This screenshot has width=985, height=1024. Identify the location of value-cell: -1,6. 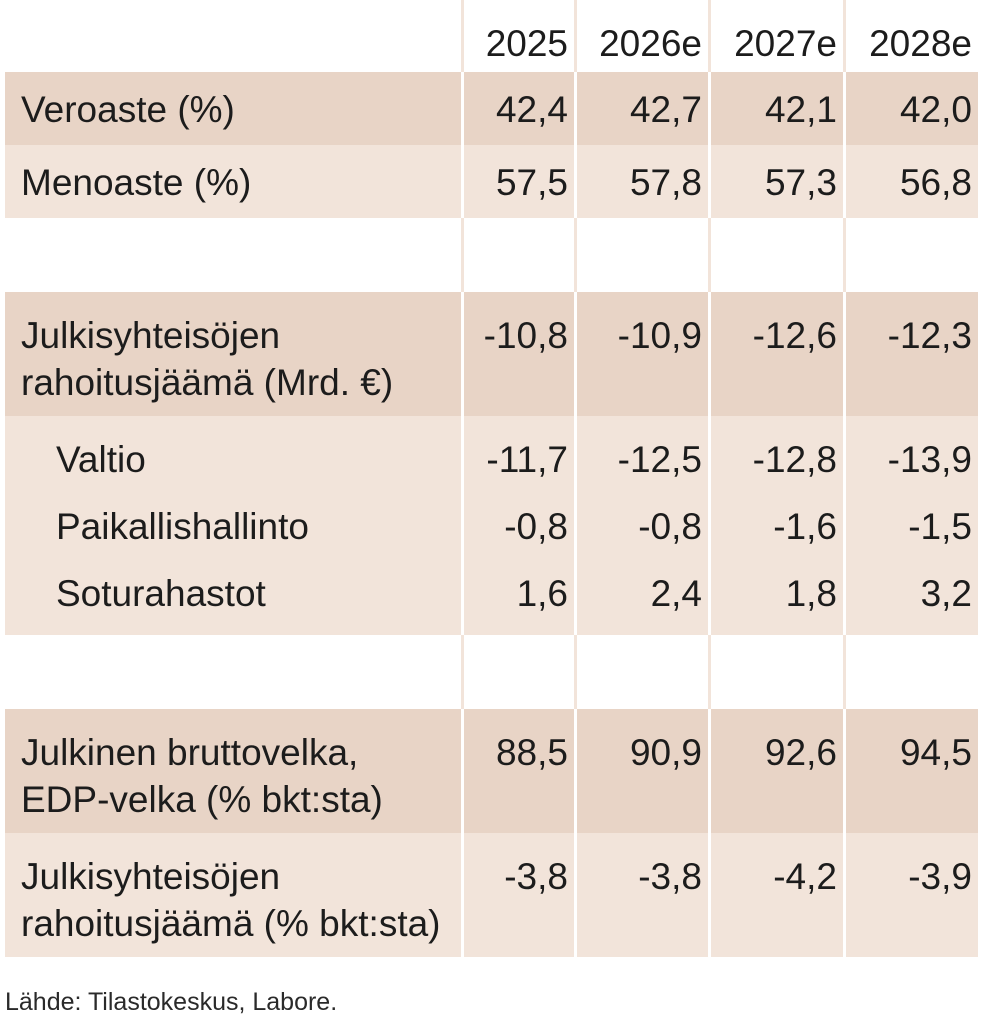
(775, 525).